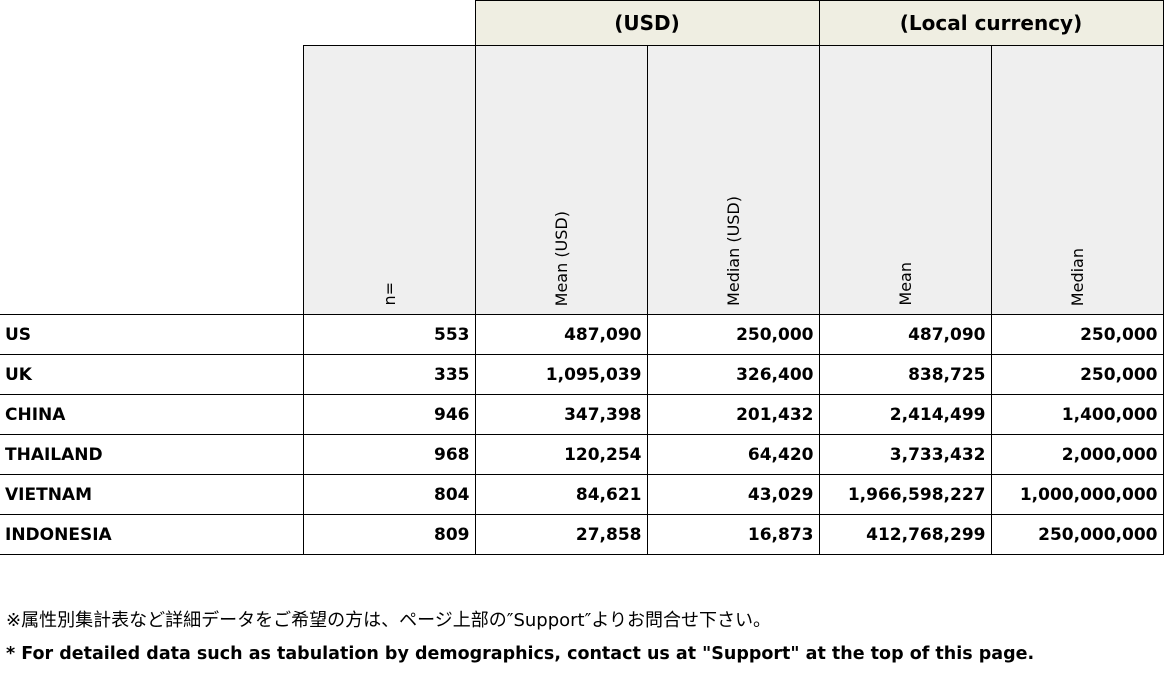 The width and height of the screenshot is (1164, 676). What do you see at coordinates (561, 258) in the screenshot?
I see `column-header-label: Mean (USD)` at bounding box center [561, 258].